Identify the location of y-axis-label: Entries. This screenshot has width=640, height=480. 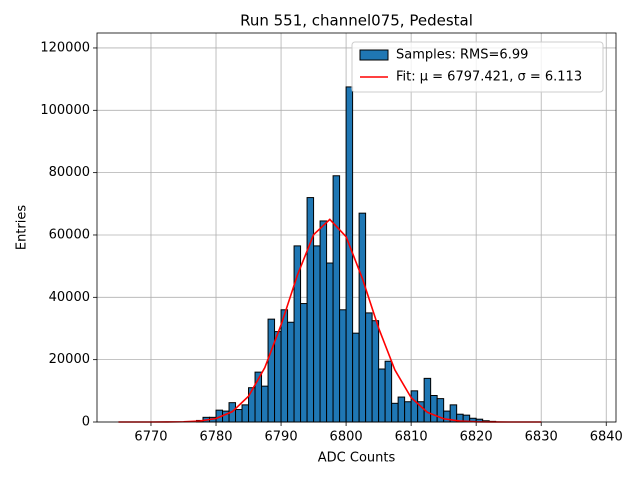
(22, 228).